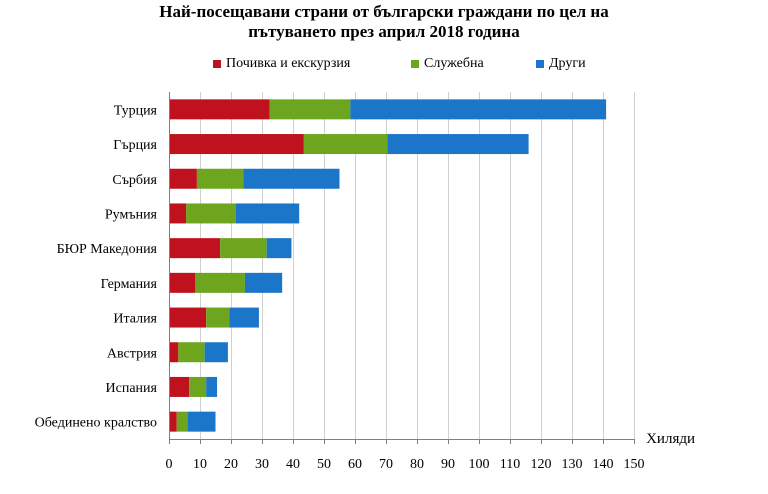 The width and height of the screenshot is (768, 494). What do you see at coordinates (670, 439) in the screenshot?
I see `x-axis-label: Хиляди` at bounding box center [670, 439].